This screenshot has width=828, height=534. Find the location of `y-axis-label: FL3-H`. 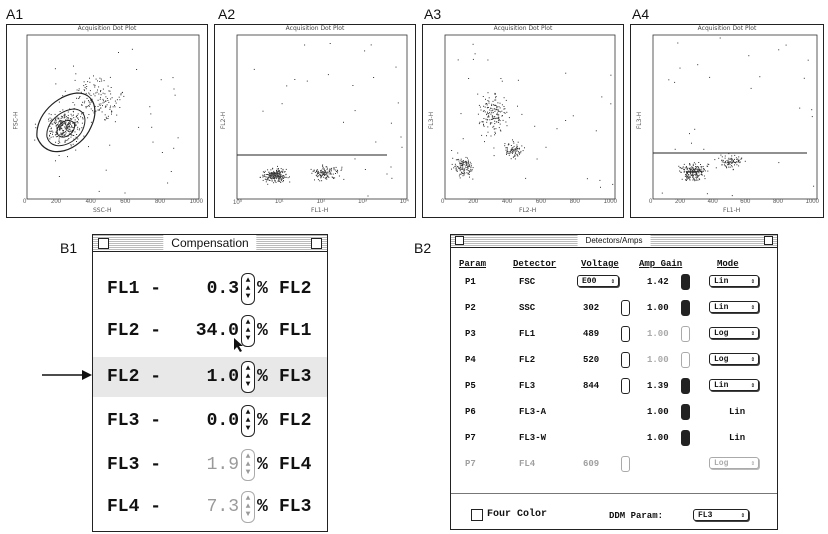

y-axis-label: FL3-H is located at coordinates (432, 120).